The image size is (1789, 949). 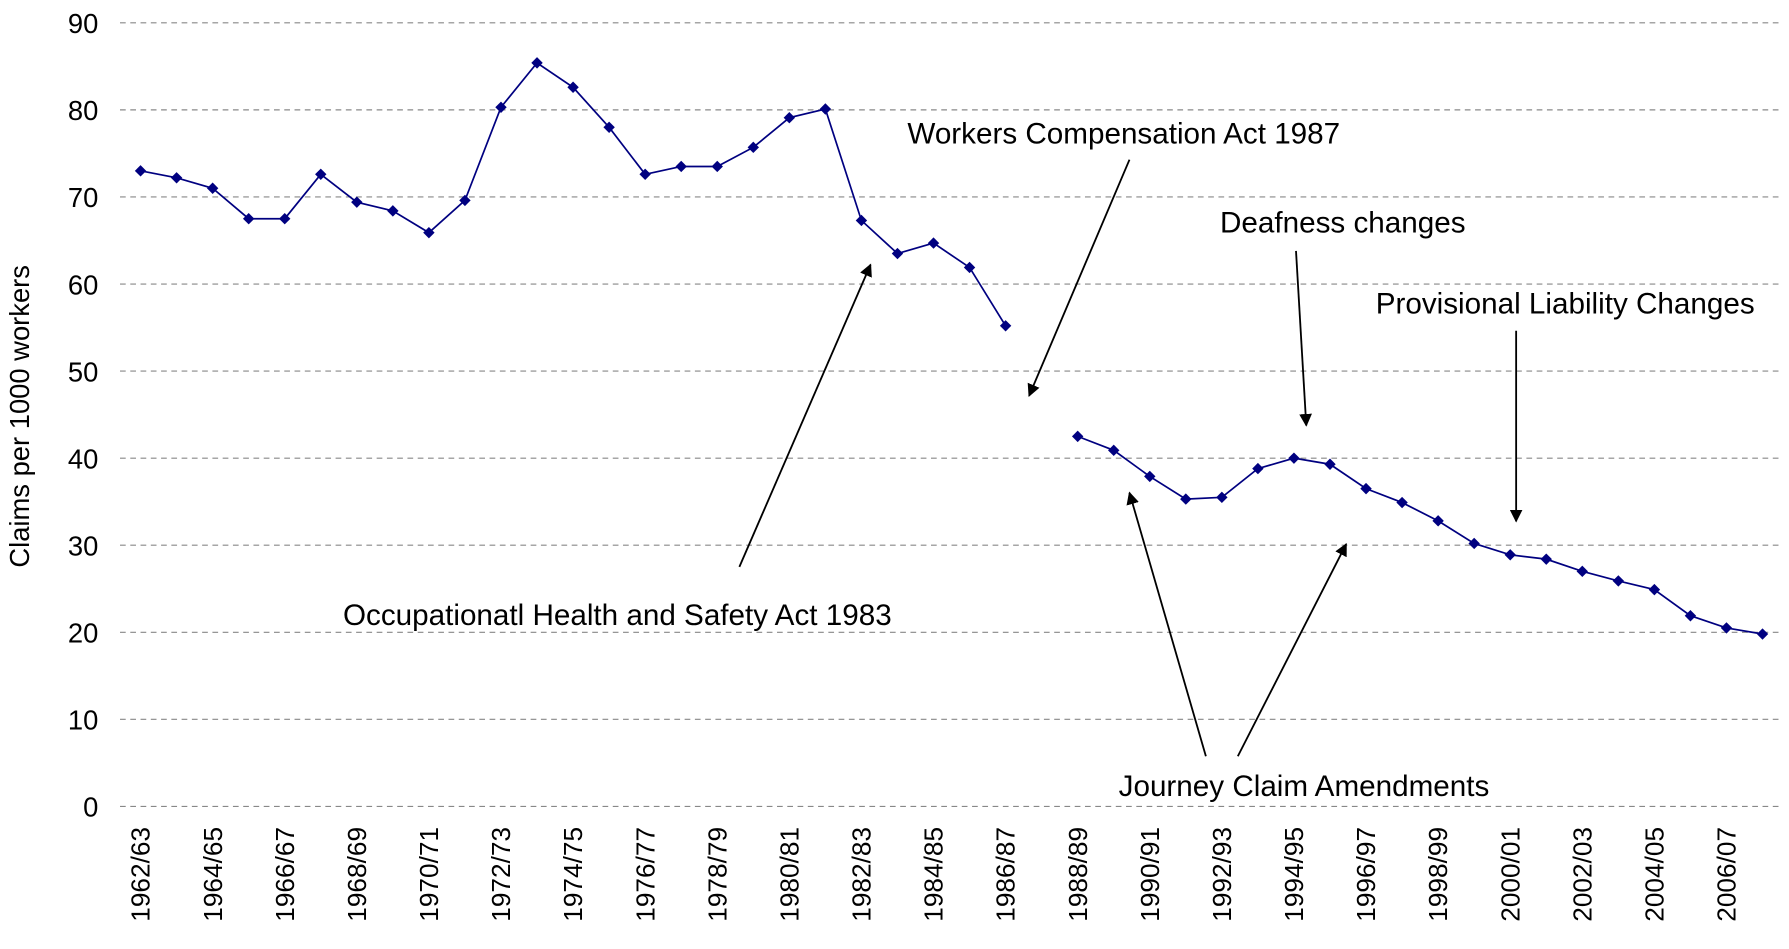 What do you see at coordinates (717, 874) in the screenshot?
I see `x-tick-label: 1978/79` at bounding box center [717, 874].